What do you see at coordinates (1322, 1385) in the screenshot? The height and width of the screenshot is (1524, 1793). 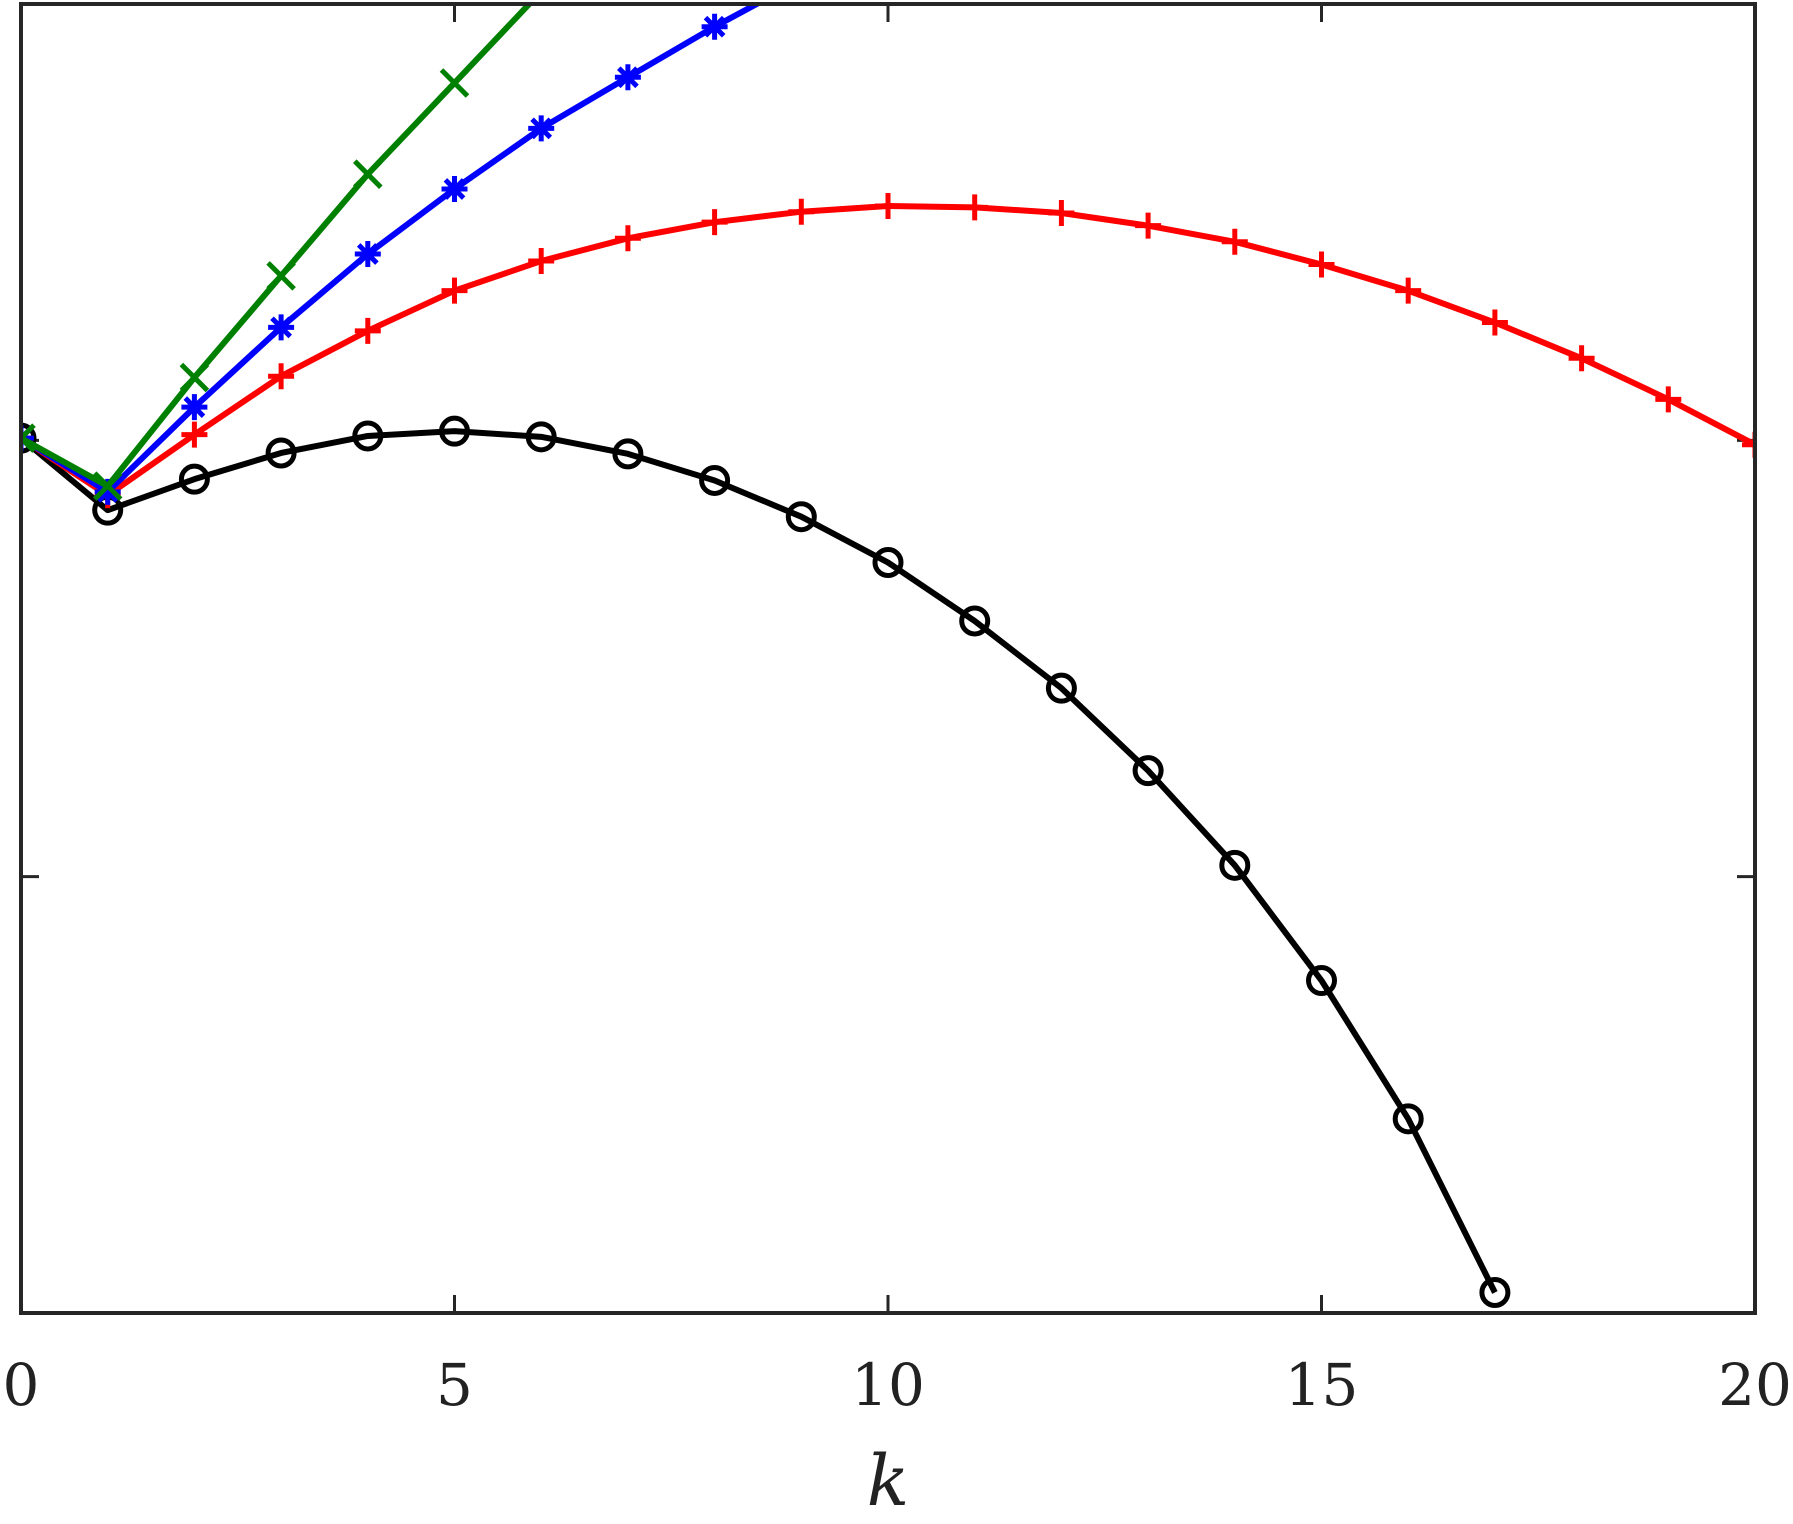 I see `x-tick-label: 15` at bounding box center [1322, 1385].